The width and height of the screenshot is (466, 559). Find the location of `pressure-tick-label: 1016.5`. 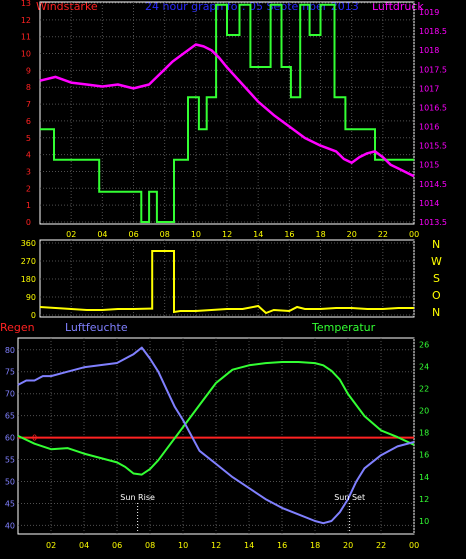

pressure-tick-label: 1016.5 is located at coordinates (433, 107).